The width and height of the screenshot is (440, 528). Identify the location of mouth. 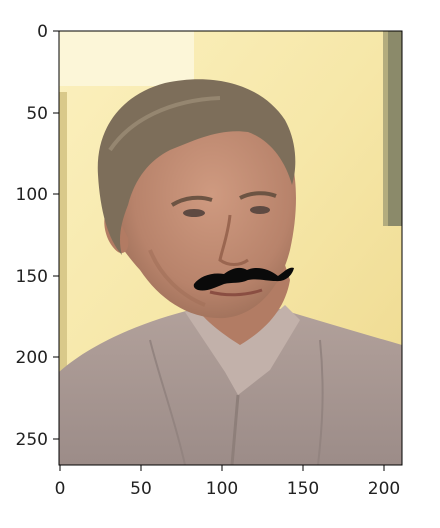
(236, 292).